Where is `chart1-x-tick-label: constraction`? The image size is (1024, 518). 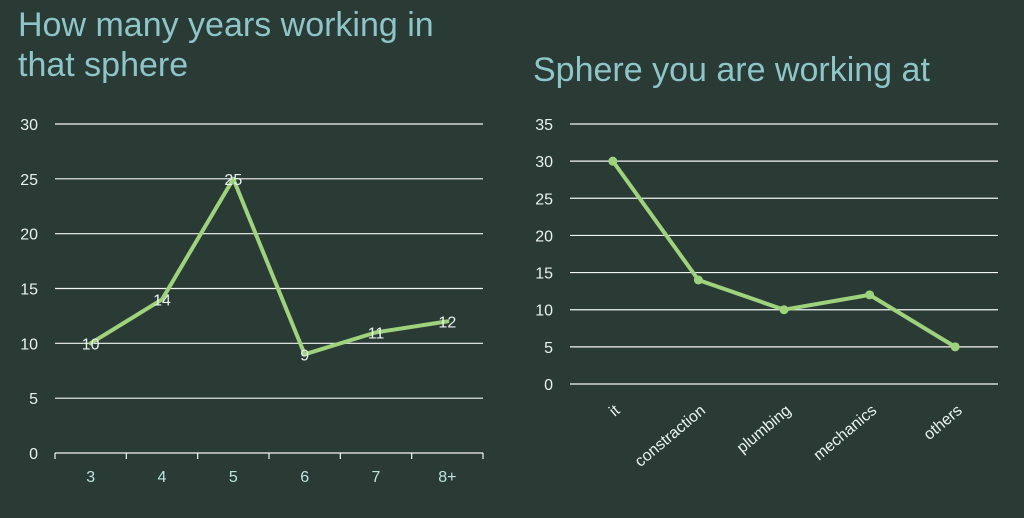
chart1-x-tick-label: constraction is located at coordinates (670, 436).